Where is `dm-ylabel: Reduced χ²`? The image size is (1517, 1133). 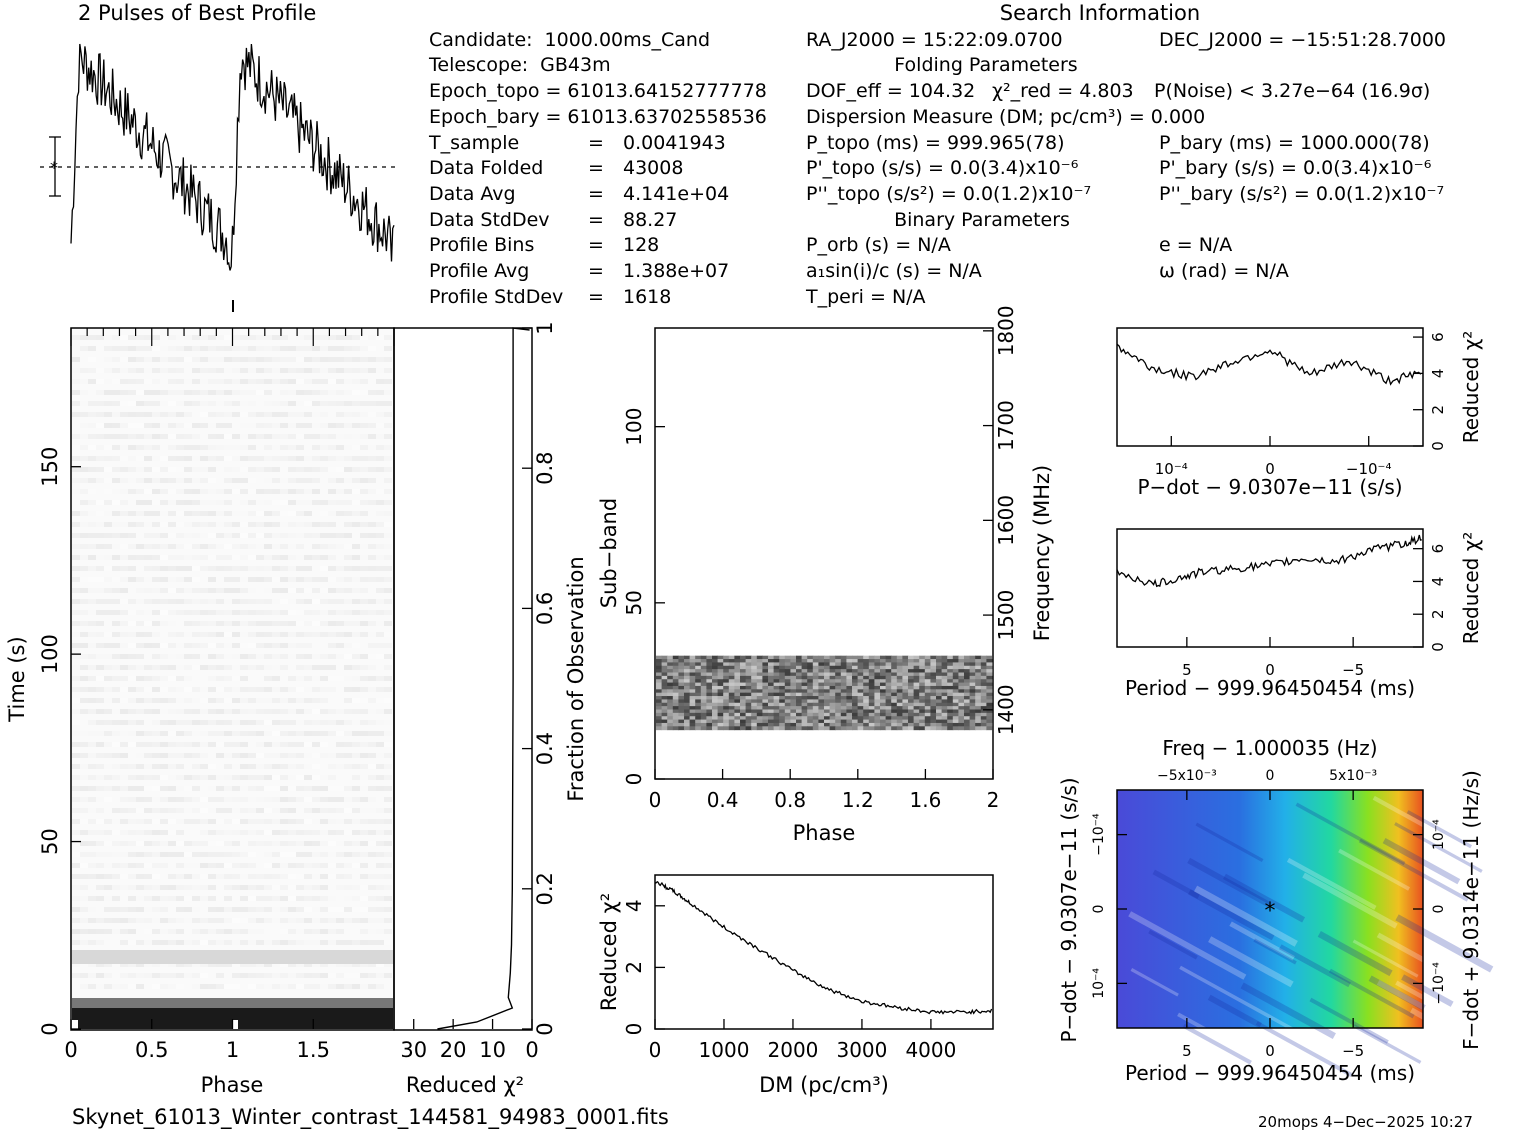
dm-ylabel: Reduced χ² is located at coordinates (609, 952).